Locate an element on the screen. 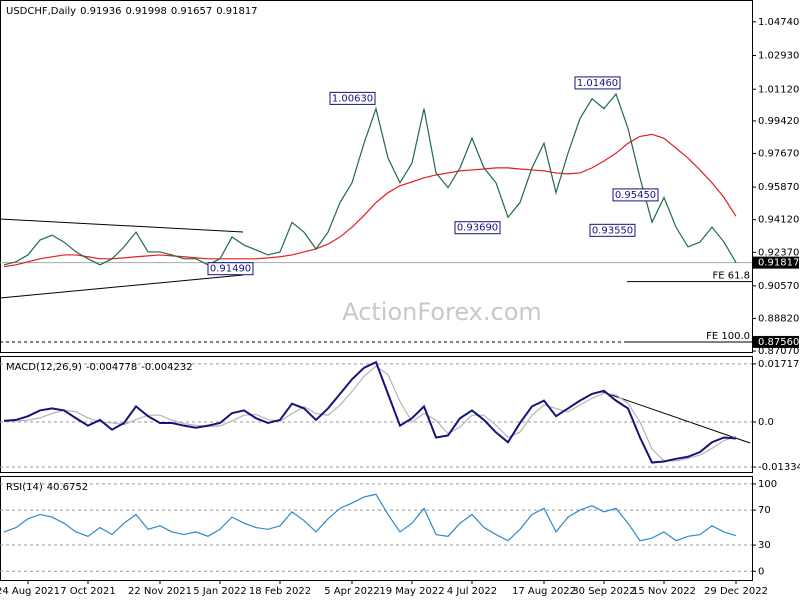 This screenshot has height=600, width=800. y-tick-label: 0.88820 is located at coordinates (778, 318).